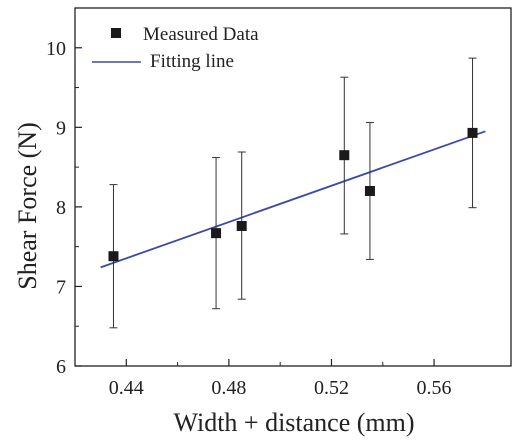  What do you see at coordinates (61, 367) in the screenshot?
I see `y-tick-label-0: 6` at bounding box center [61, 367].